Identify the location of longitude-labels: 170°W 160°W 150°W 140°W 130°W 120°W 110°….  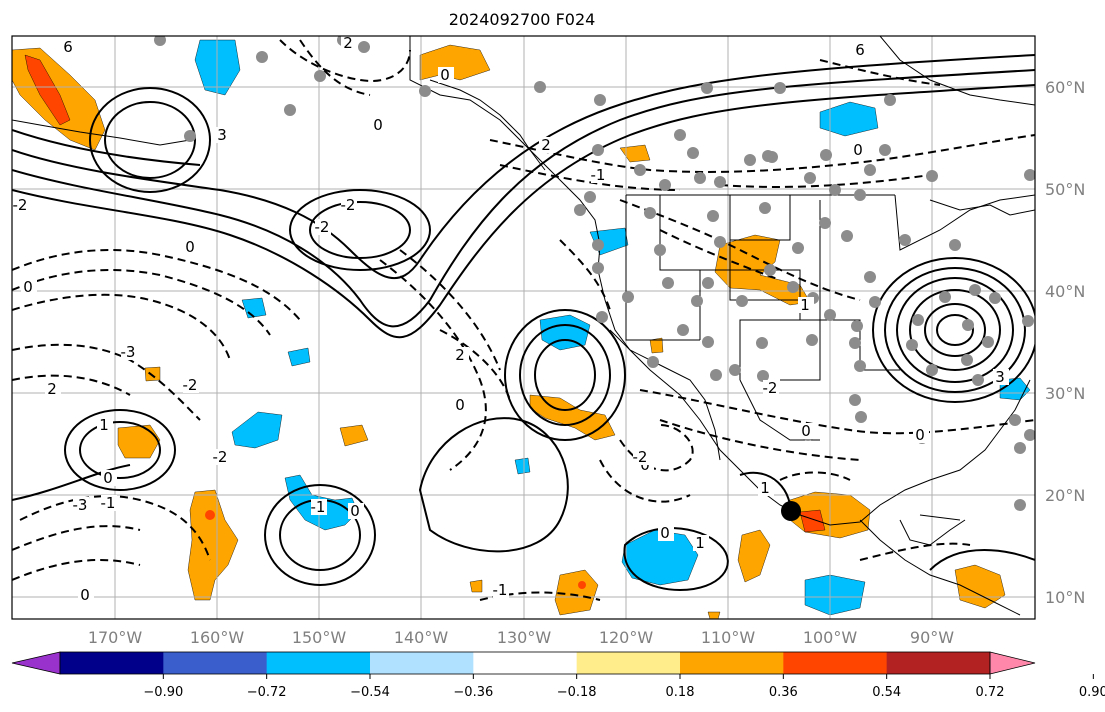
(521, 637).